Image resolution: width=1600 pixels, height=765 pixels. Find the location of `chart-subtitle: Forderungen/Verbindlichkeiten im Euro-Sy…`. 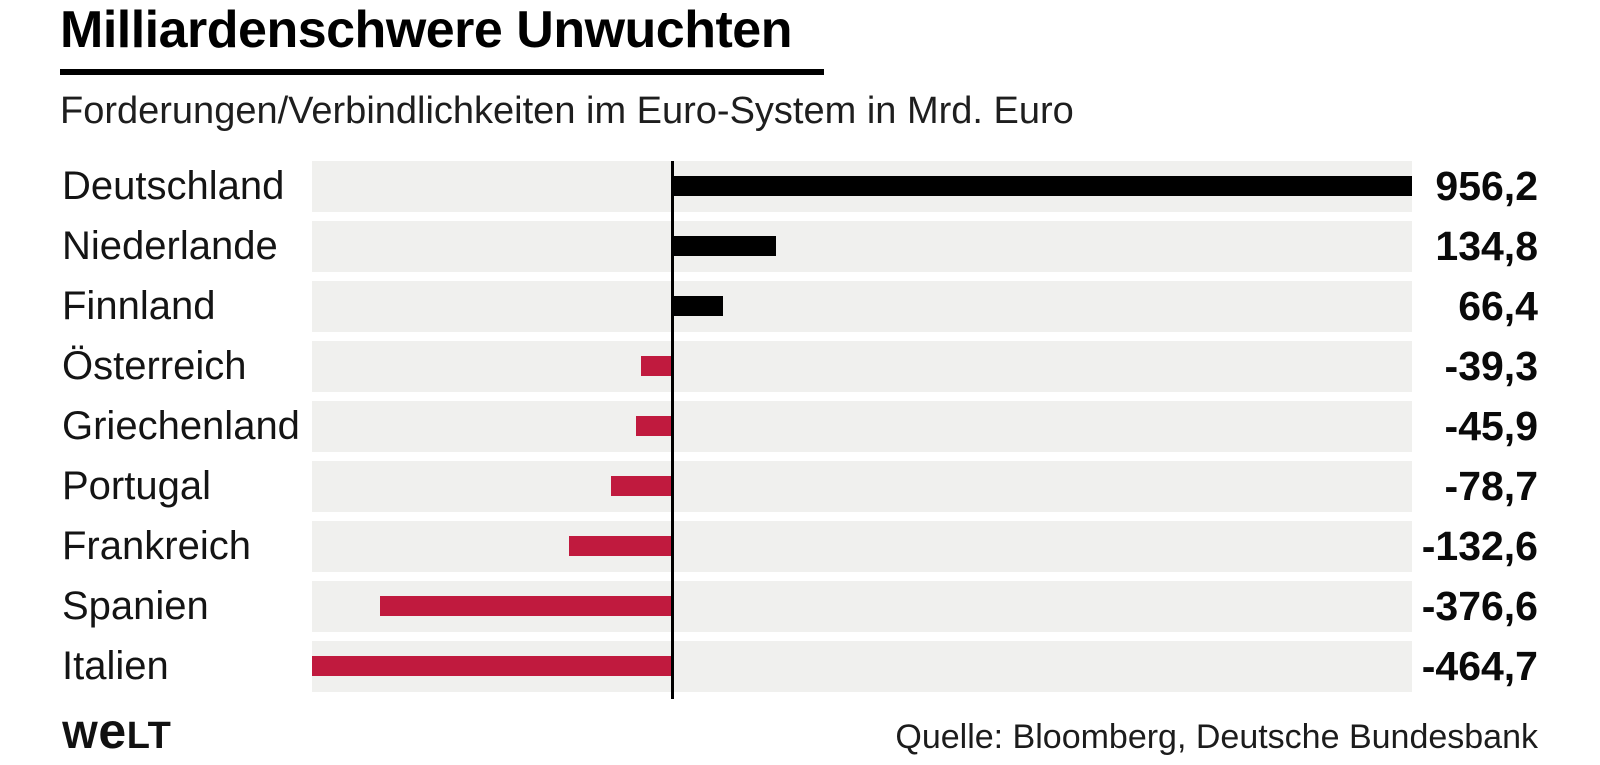

chart-subtitle: Forderungen/Verbindlichkeiten im Euro-Sy… is located at coordinates (567, 111).